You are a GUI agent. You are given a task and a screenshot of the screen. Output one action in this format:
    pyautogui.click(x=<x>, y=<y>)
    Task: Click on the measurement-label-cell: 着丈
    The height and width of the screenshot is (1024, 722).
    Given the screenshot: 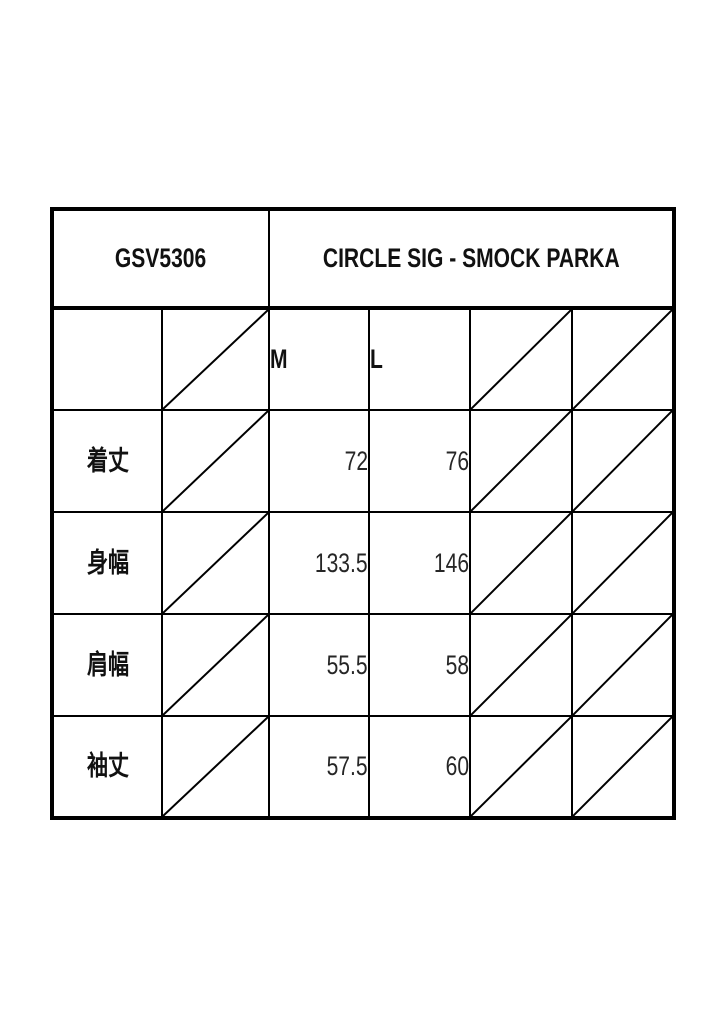 What is the action you would take?
    pyautogui.click(x=107, y=461)
    